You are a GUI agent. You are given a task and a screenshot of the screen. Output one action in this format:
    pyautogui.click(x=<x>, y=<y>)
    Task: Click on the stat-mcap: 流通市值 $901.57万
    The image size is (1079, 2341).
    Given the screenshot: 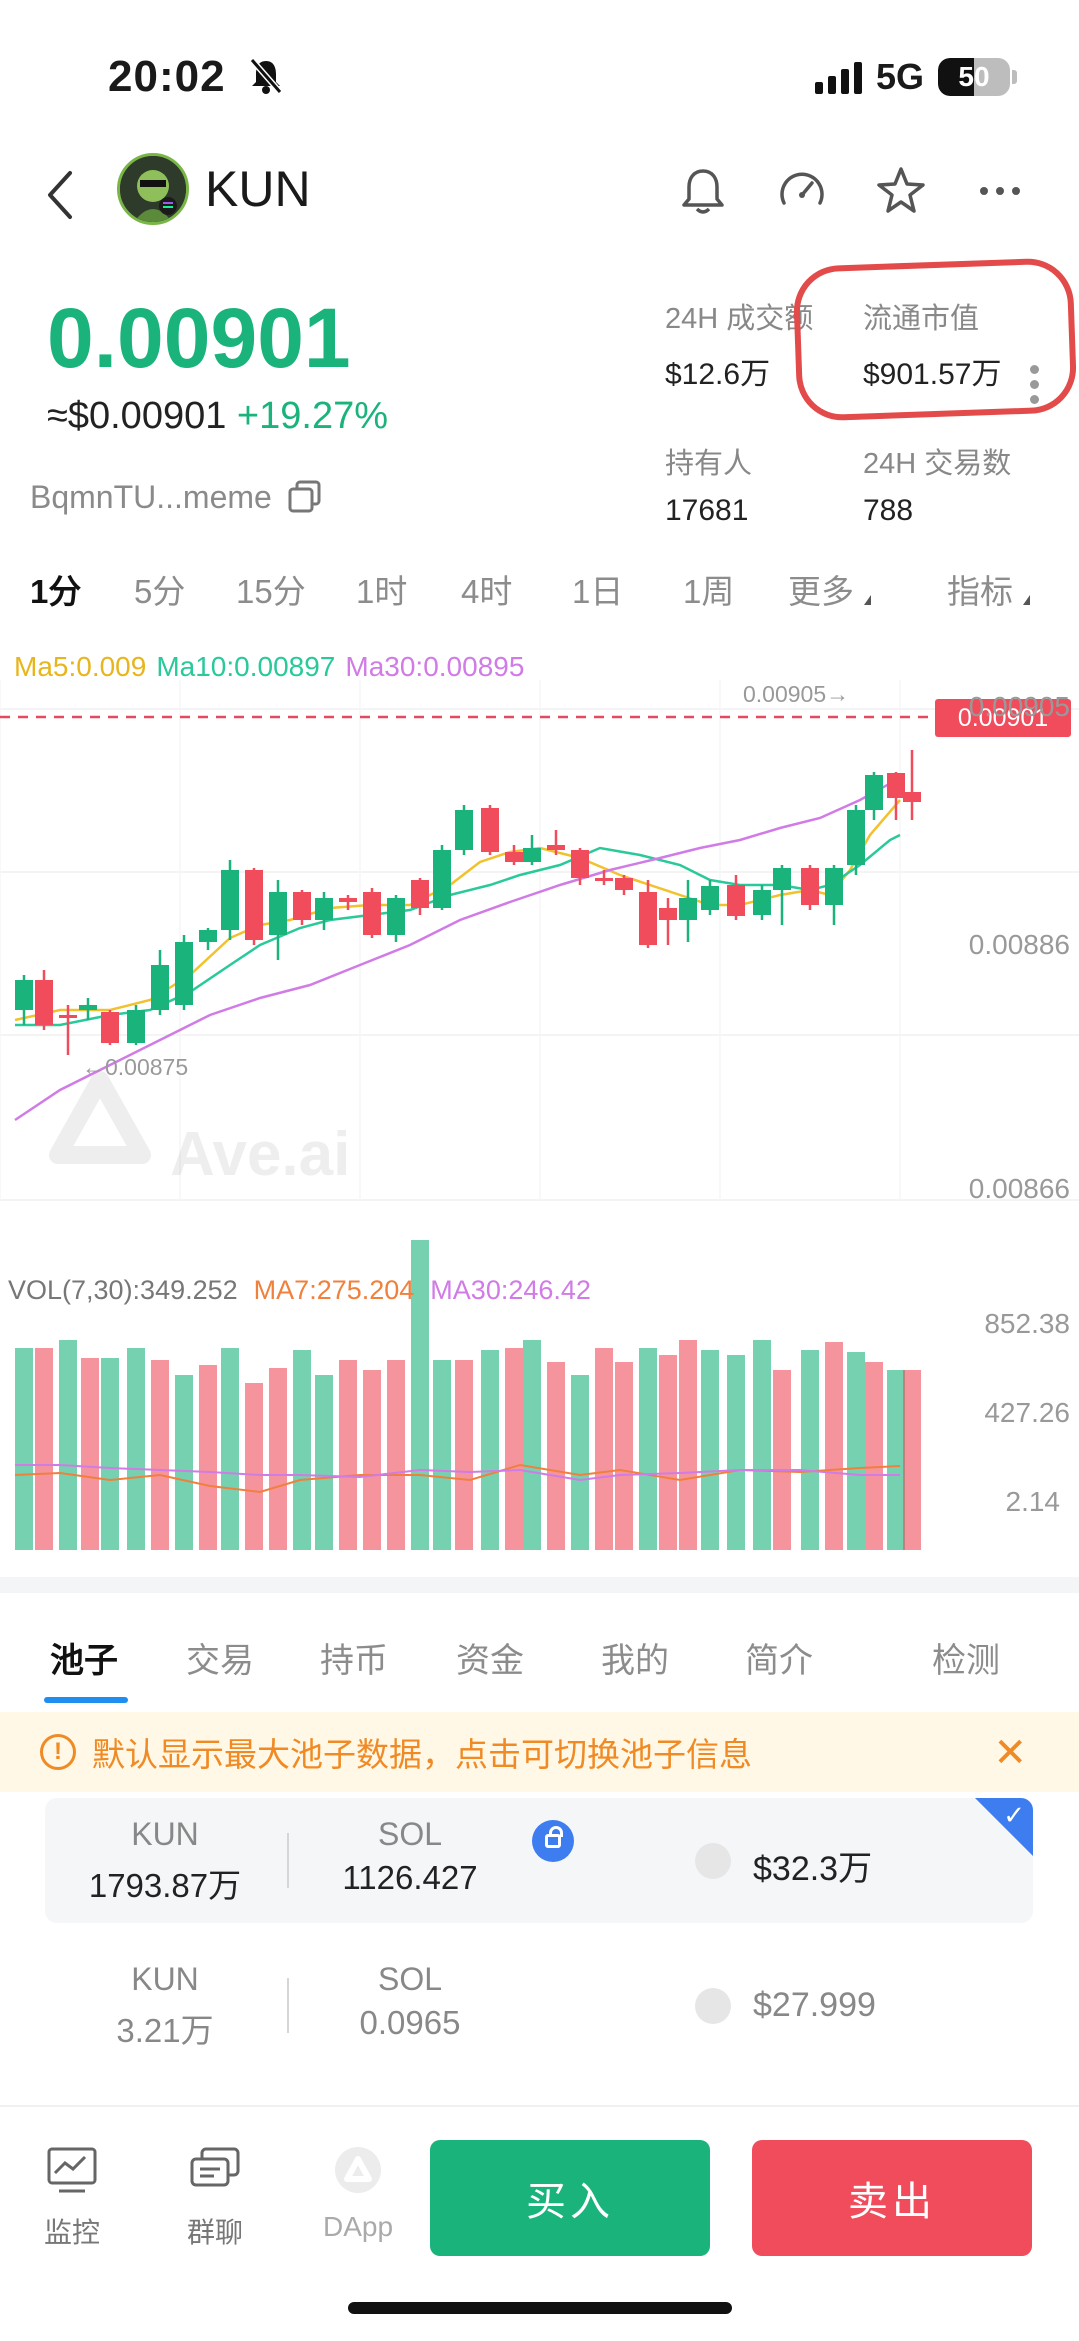 What is the action you would take?
    pyautogui.click(x=932, y=344)
    